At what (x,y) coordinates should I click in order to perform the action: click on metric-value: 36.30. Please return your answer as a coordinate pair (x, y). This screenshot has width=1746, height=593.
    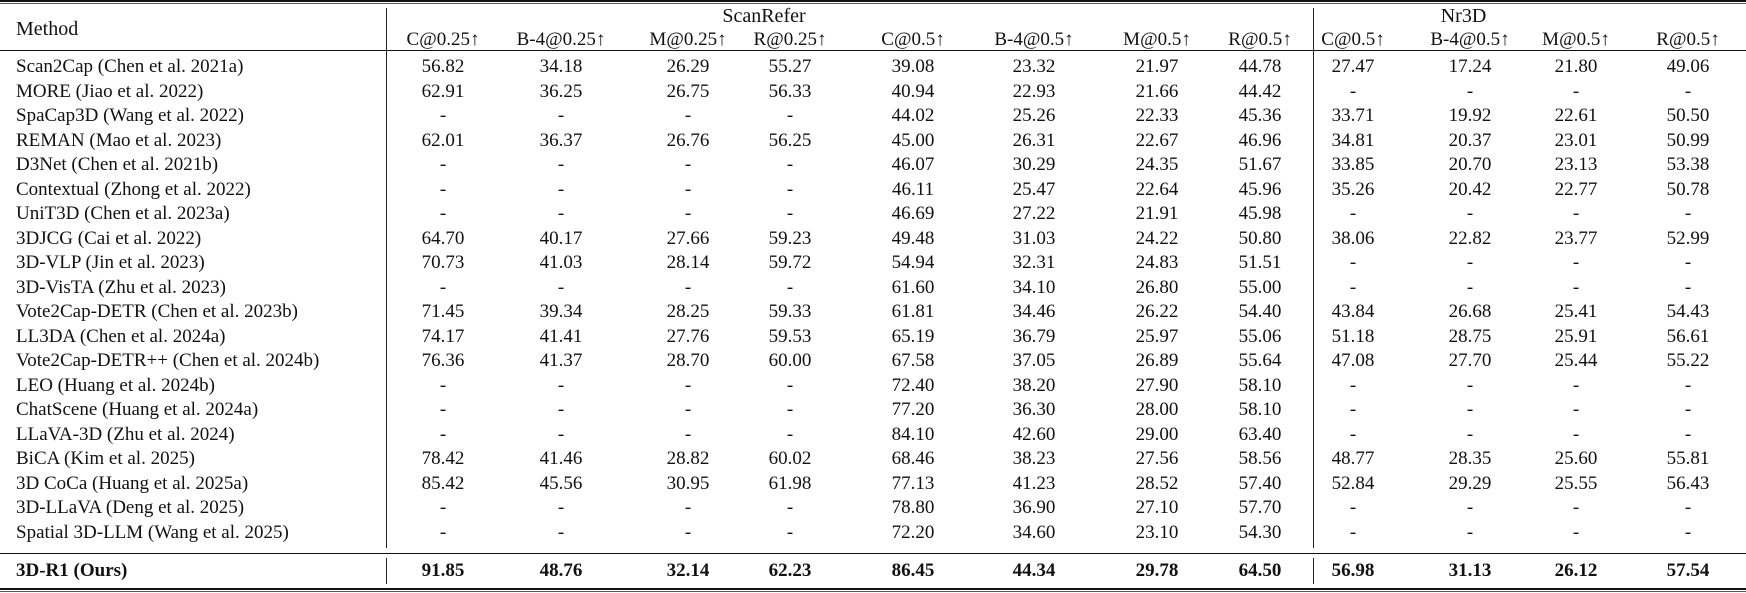
    Looking at the image, I should click on (1034, 409).